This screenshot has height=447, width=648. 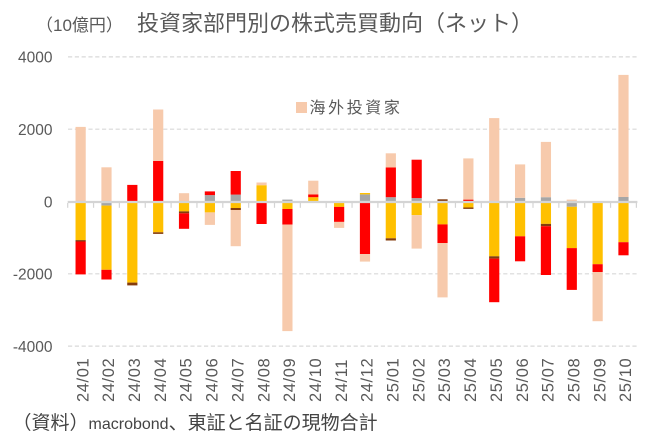 What do you see at coordinates (135, 380) in the screenshot?
I see `svg-text: 24/03` at bounding box center [135, 380].